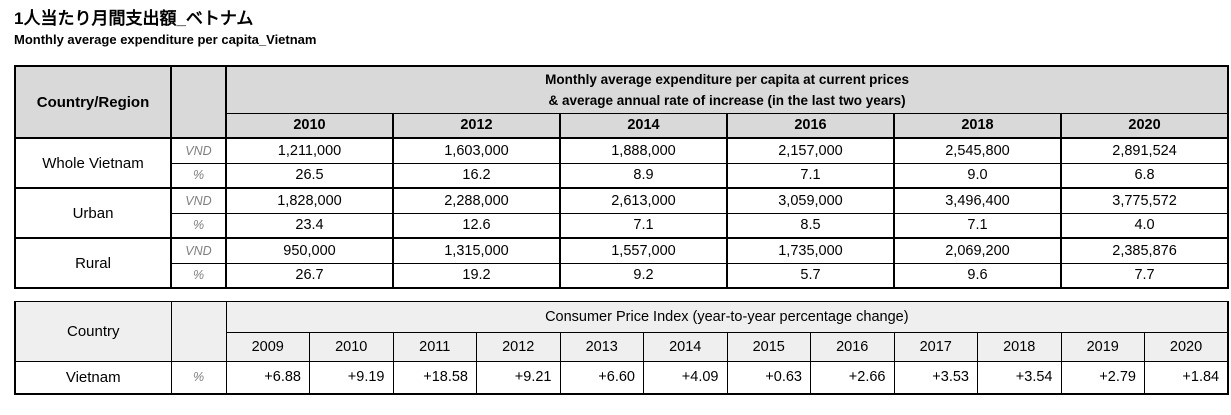  Describe the element at coordinates (351, 378) in the screenshot. I see `cpi-value: +9.19` at that location.